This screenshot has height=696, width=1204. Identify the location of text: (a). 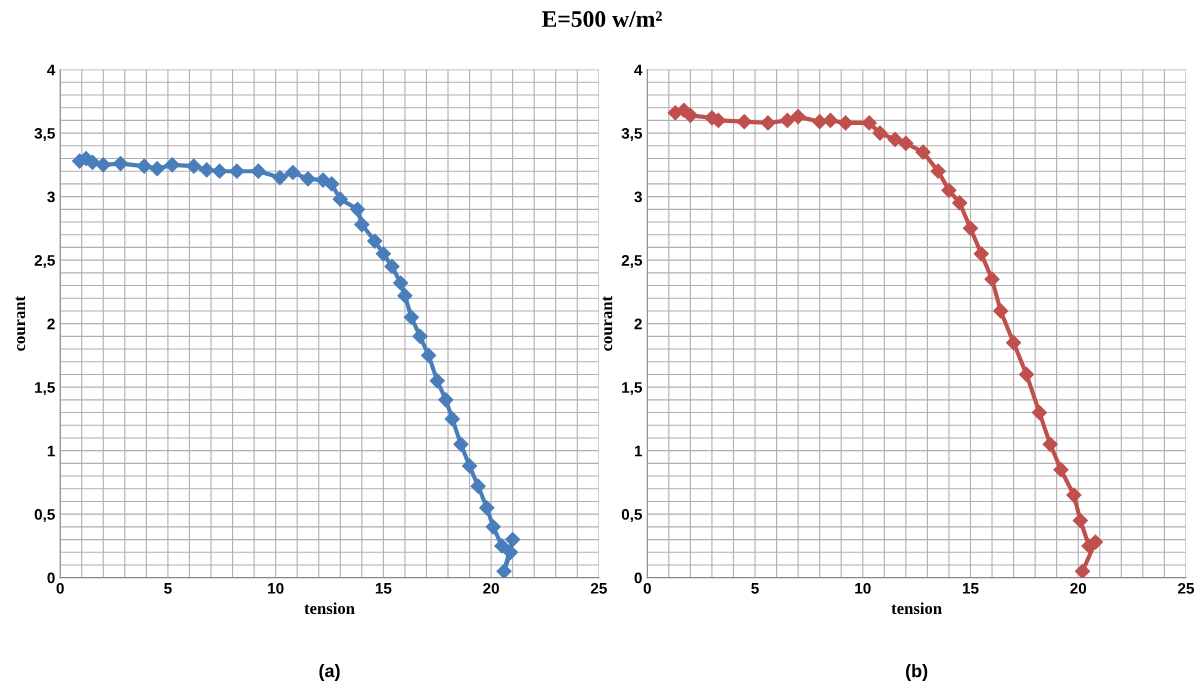
(329, 672).